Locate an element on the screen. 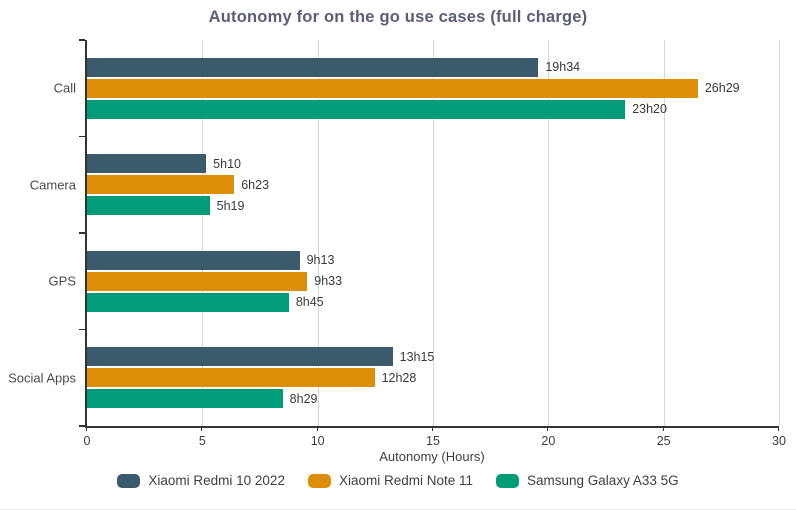  bar-row: 23h20 is located at coordinates (433, 109).